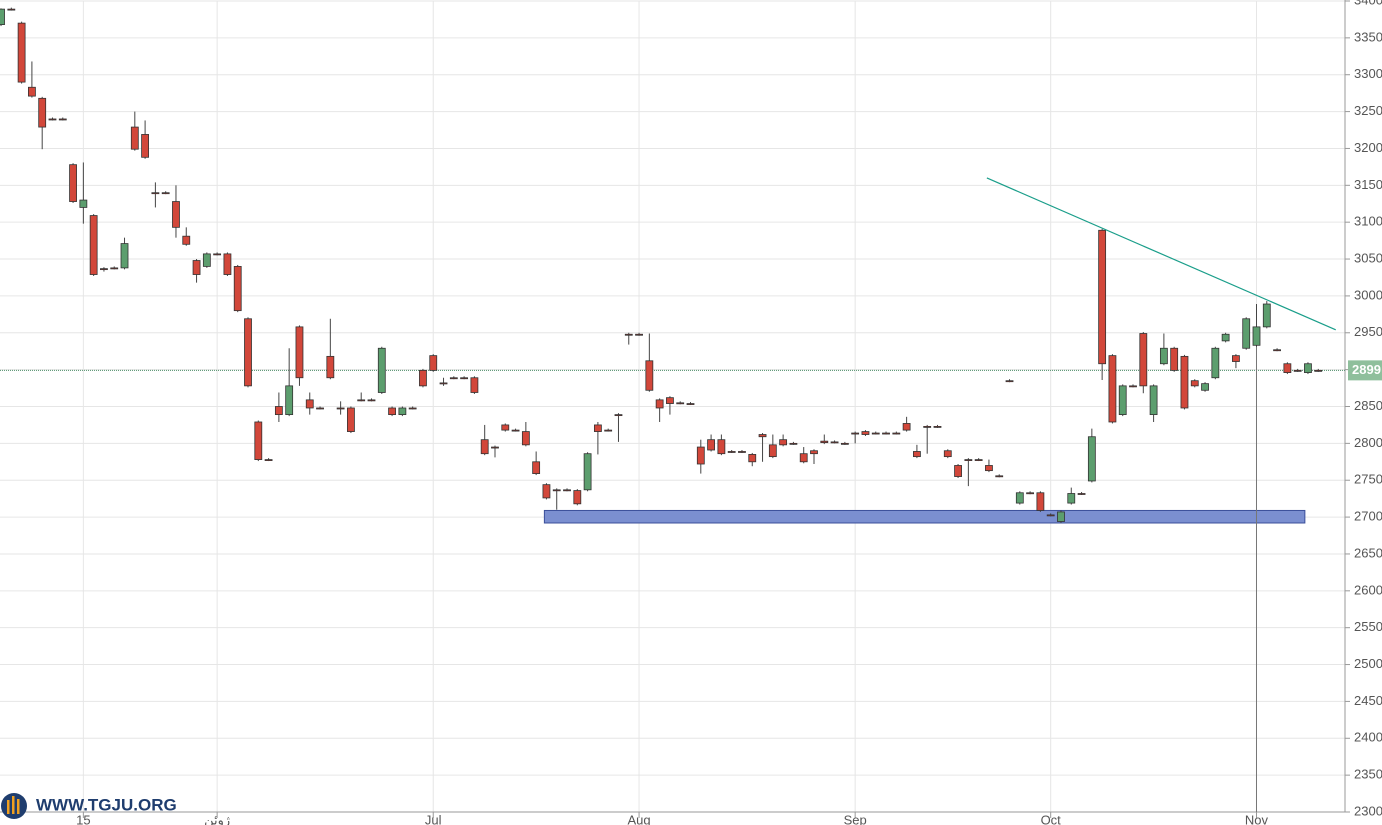  I want to click on last-price-label: 2899, so click(1366, 369).